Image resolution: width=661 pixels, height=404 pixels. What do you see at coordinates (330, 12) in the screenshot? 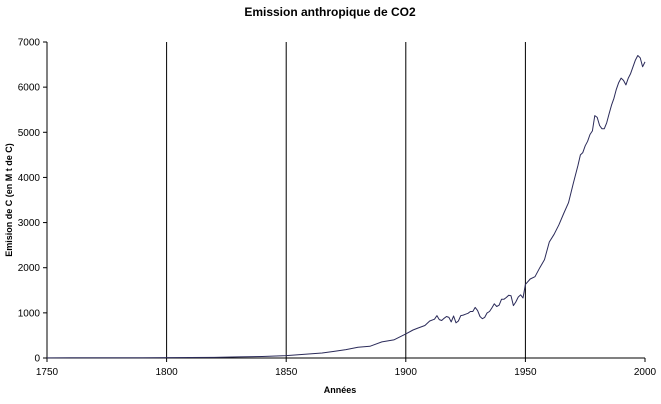
I see `chart-title: Emission anthropique de CO2` at bounding box center [330, 12].